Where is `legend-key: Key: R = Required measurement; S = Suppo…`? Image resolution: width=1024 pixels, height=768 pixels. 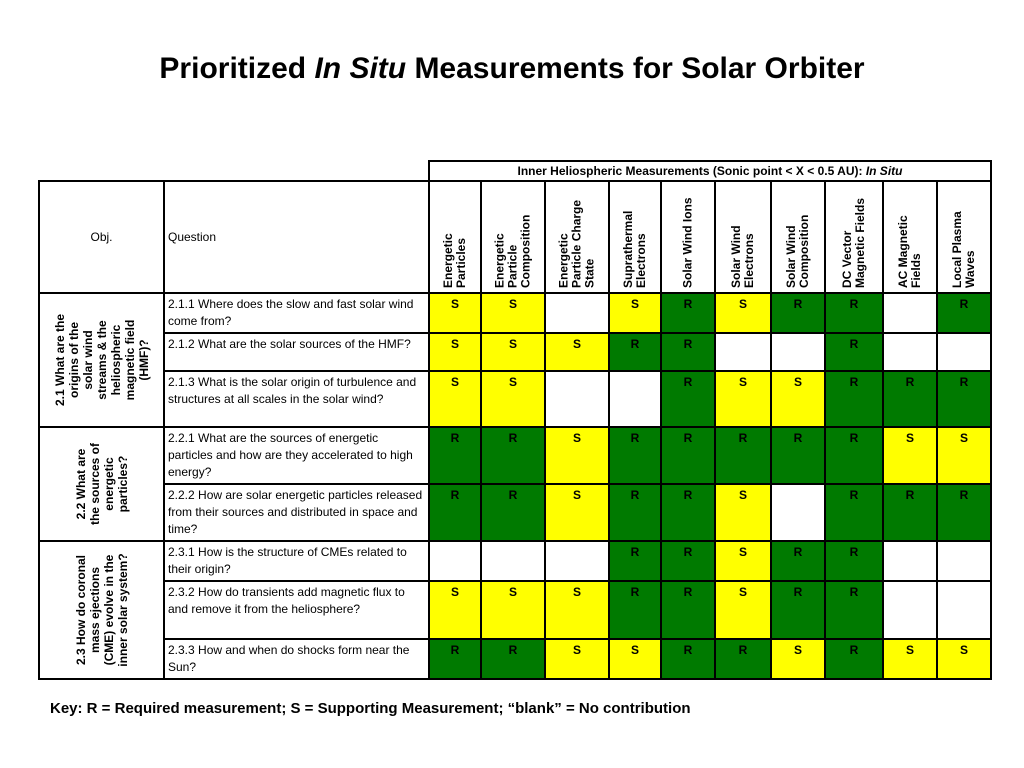 legend-key: Key: R = Required measurement; S = Suppo… is located at coordinates (370, 708).